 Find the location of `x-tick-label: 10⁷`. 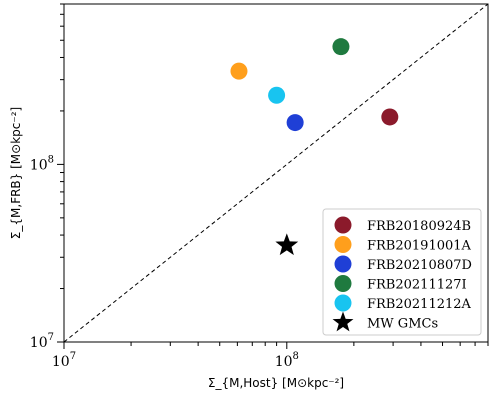

x-tick-label: 10⁷ is located at coordinates (64, 360).